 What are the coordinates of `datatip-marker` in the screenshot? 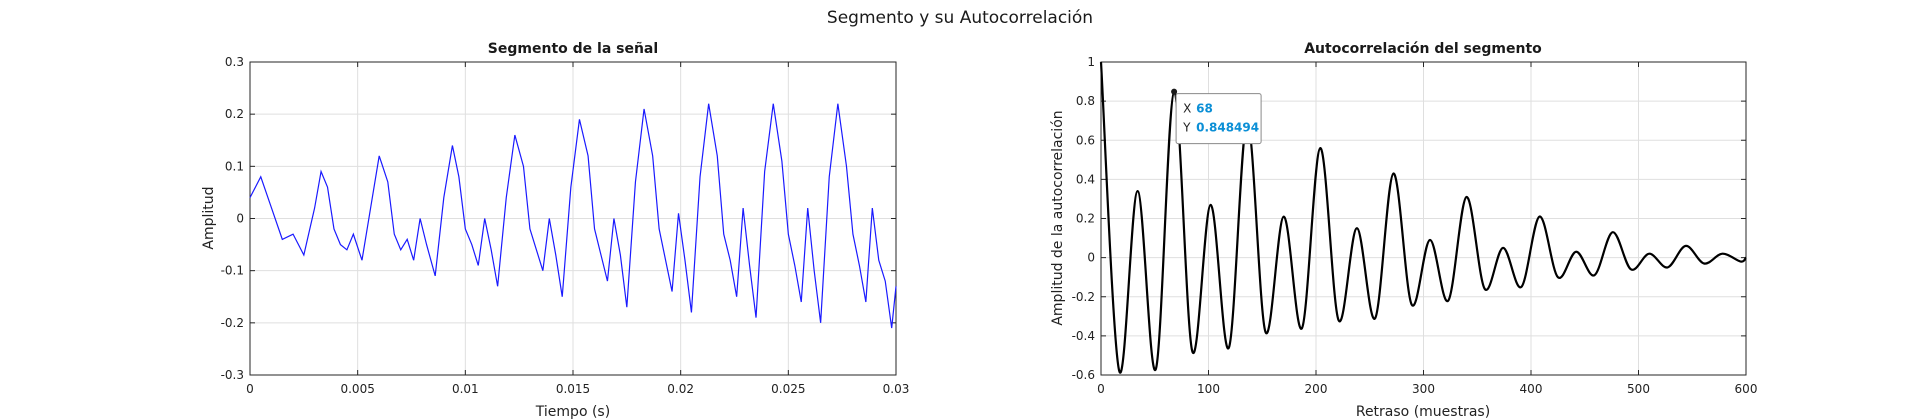 It's located at (1174, 91).